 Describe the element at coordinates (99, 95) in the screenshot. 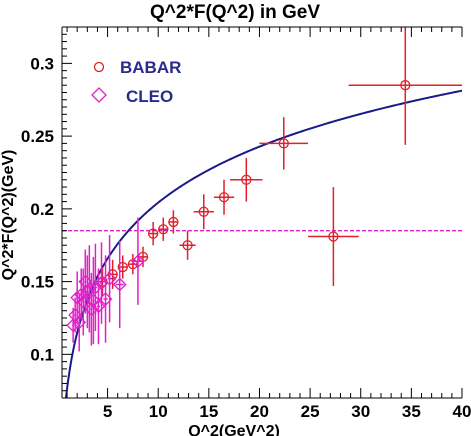

I see `legend-marker-cleo` at that location.